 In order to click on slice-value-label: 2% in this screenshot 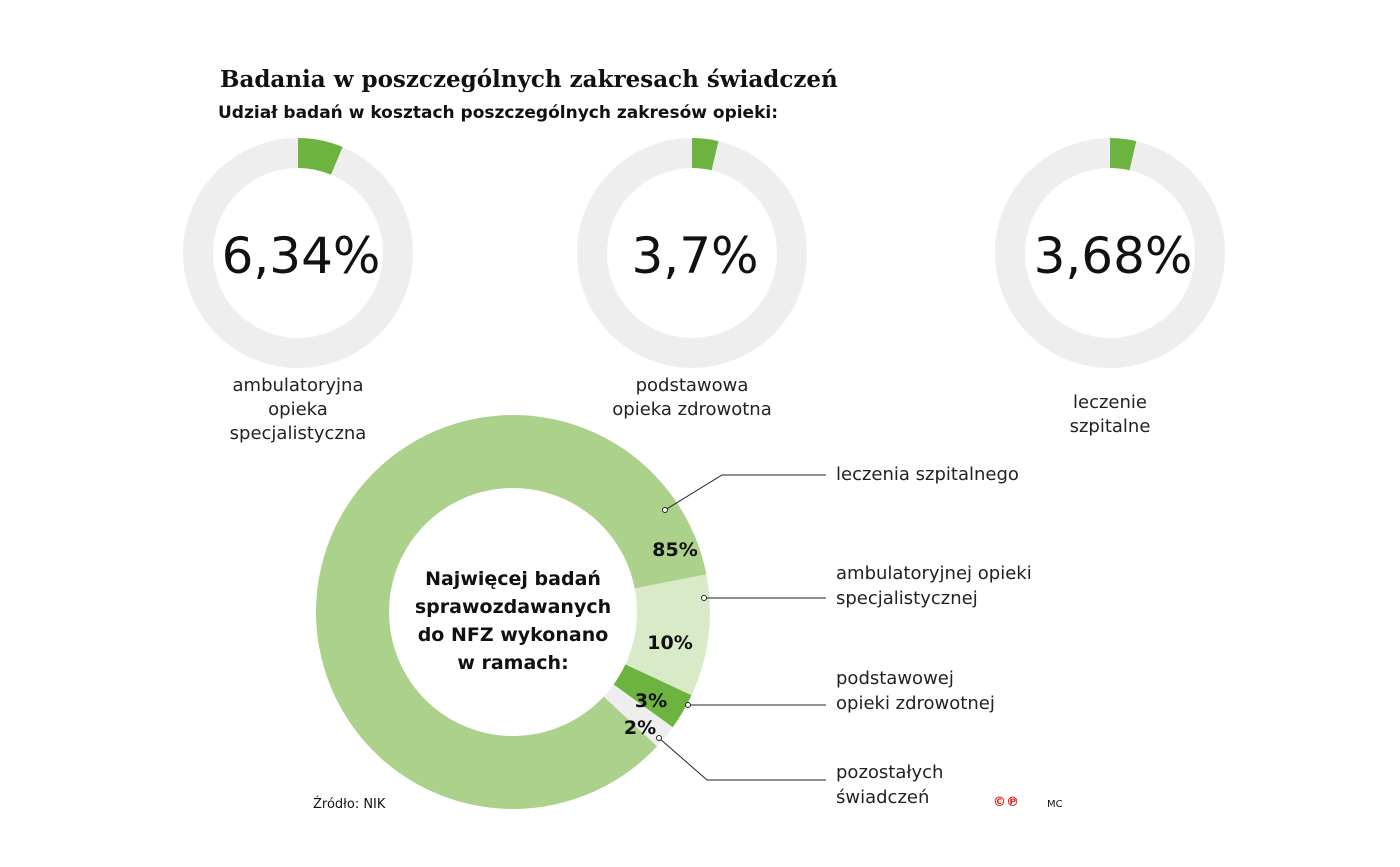, I will do `click(640, 728)`.